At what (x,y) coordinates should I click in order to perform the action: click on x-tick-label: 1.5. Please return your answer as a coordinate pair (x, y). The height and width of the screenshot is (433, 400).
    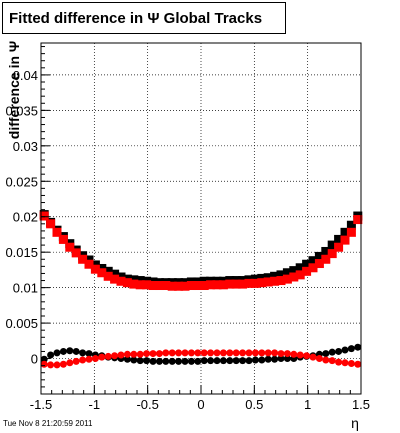
    Looking at the image, I should click on (361, 404).